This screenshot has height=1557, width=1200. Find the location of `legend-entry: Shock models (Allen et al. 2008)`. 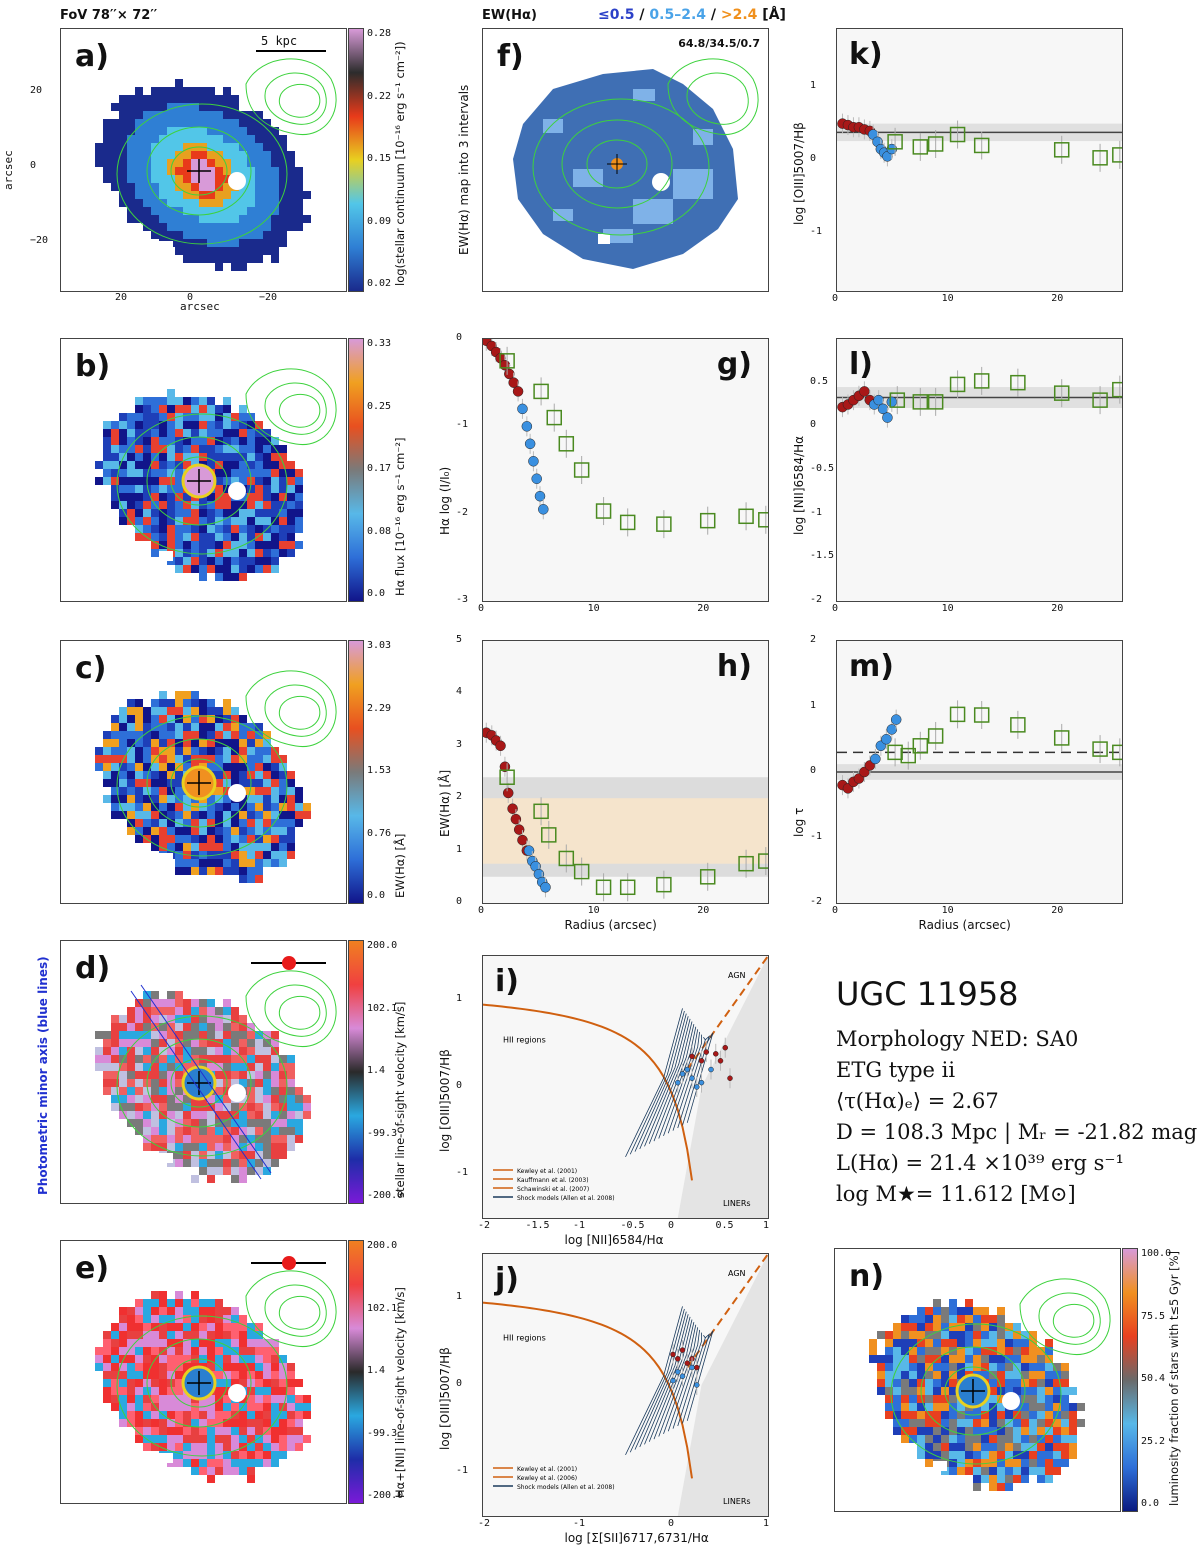

legend-entry: Shock models (Allen et al. 2008) is located at coordinates (566, 1487).